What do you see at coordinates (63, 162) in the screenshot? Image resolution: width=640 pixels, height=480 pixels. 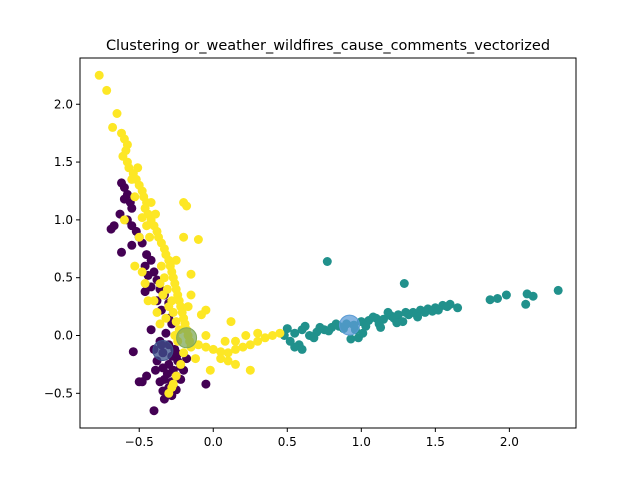 I see `y-tick-label-4: 1.5` at bounding box center [63, 162].